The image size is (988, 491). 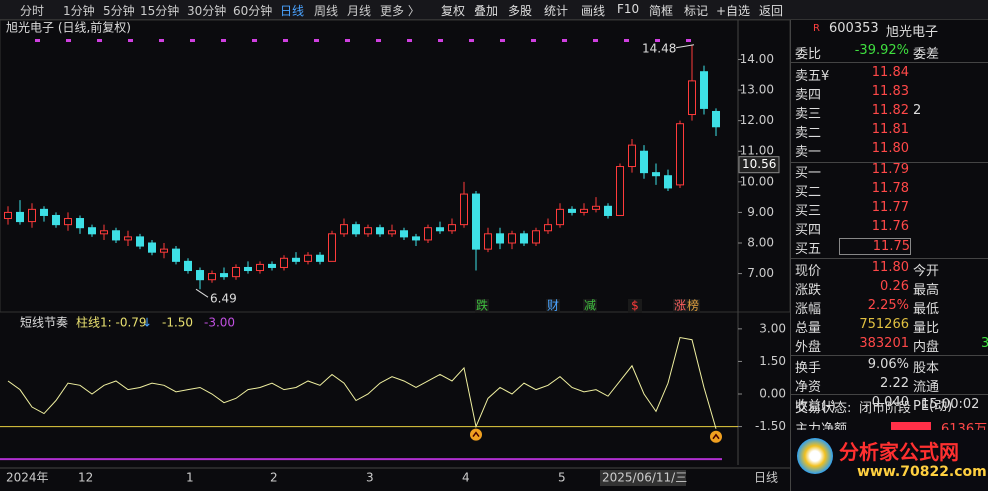 I want to click on tool-button: 统计, so click(x=556, y=11).